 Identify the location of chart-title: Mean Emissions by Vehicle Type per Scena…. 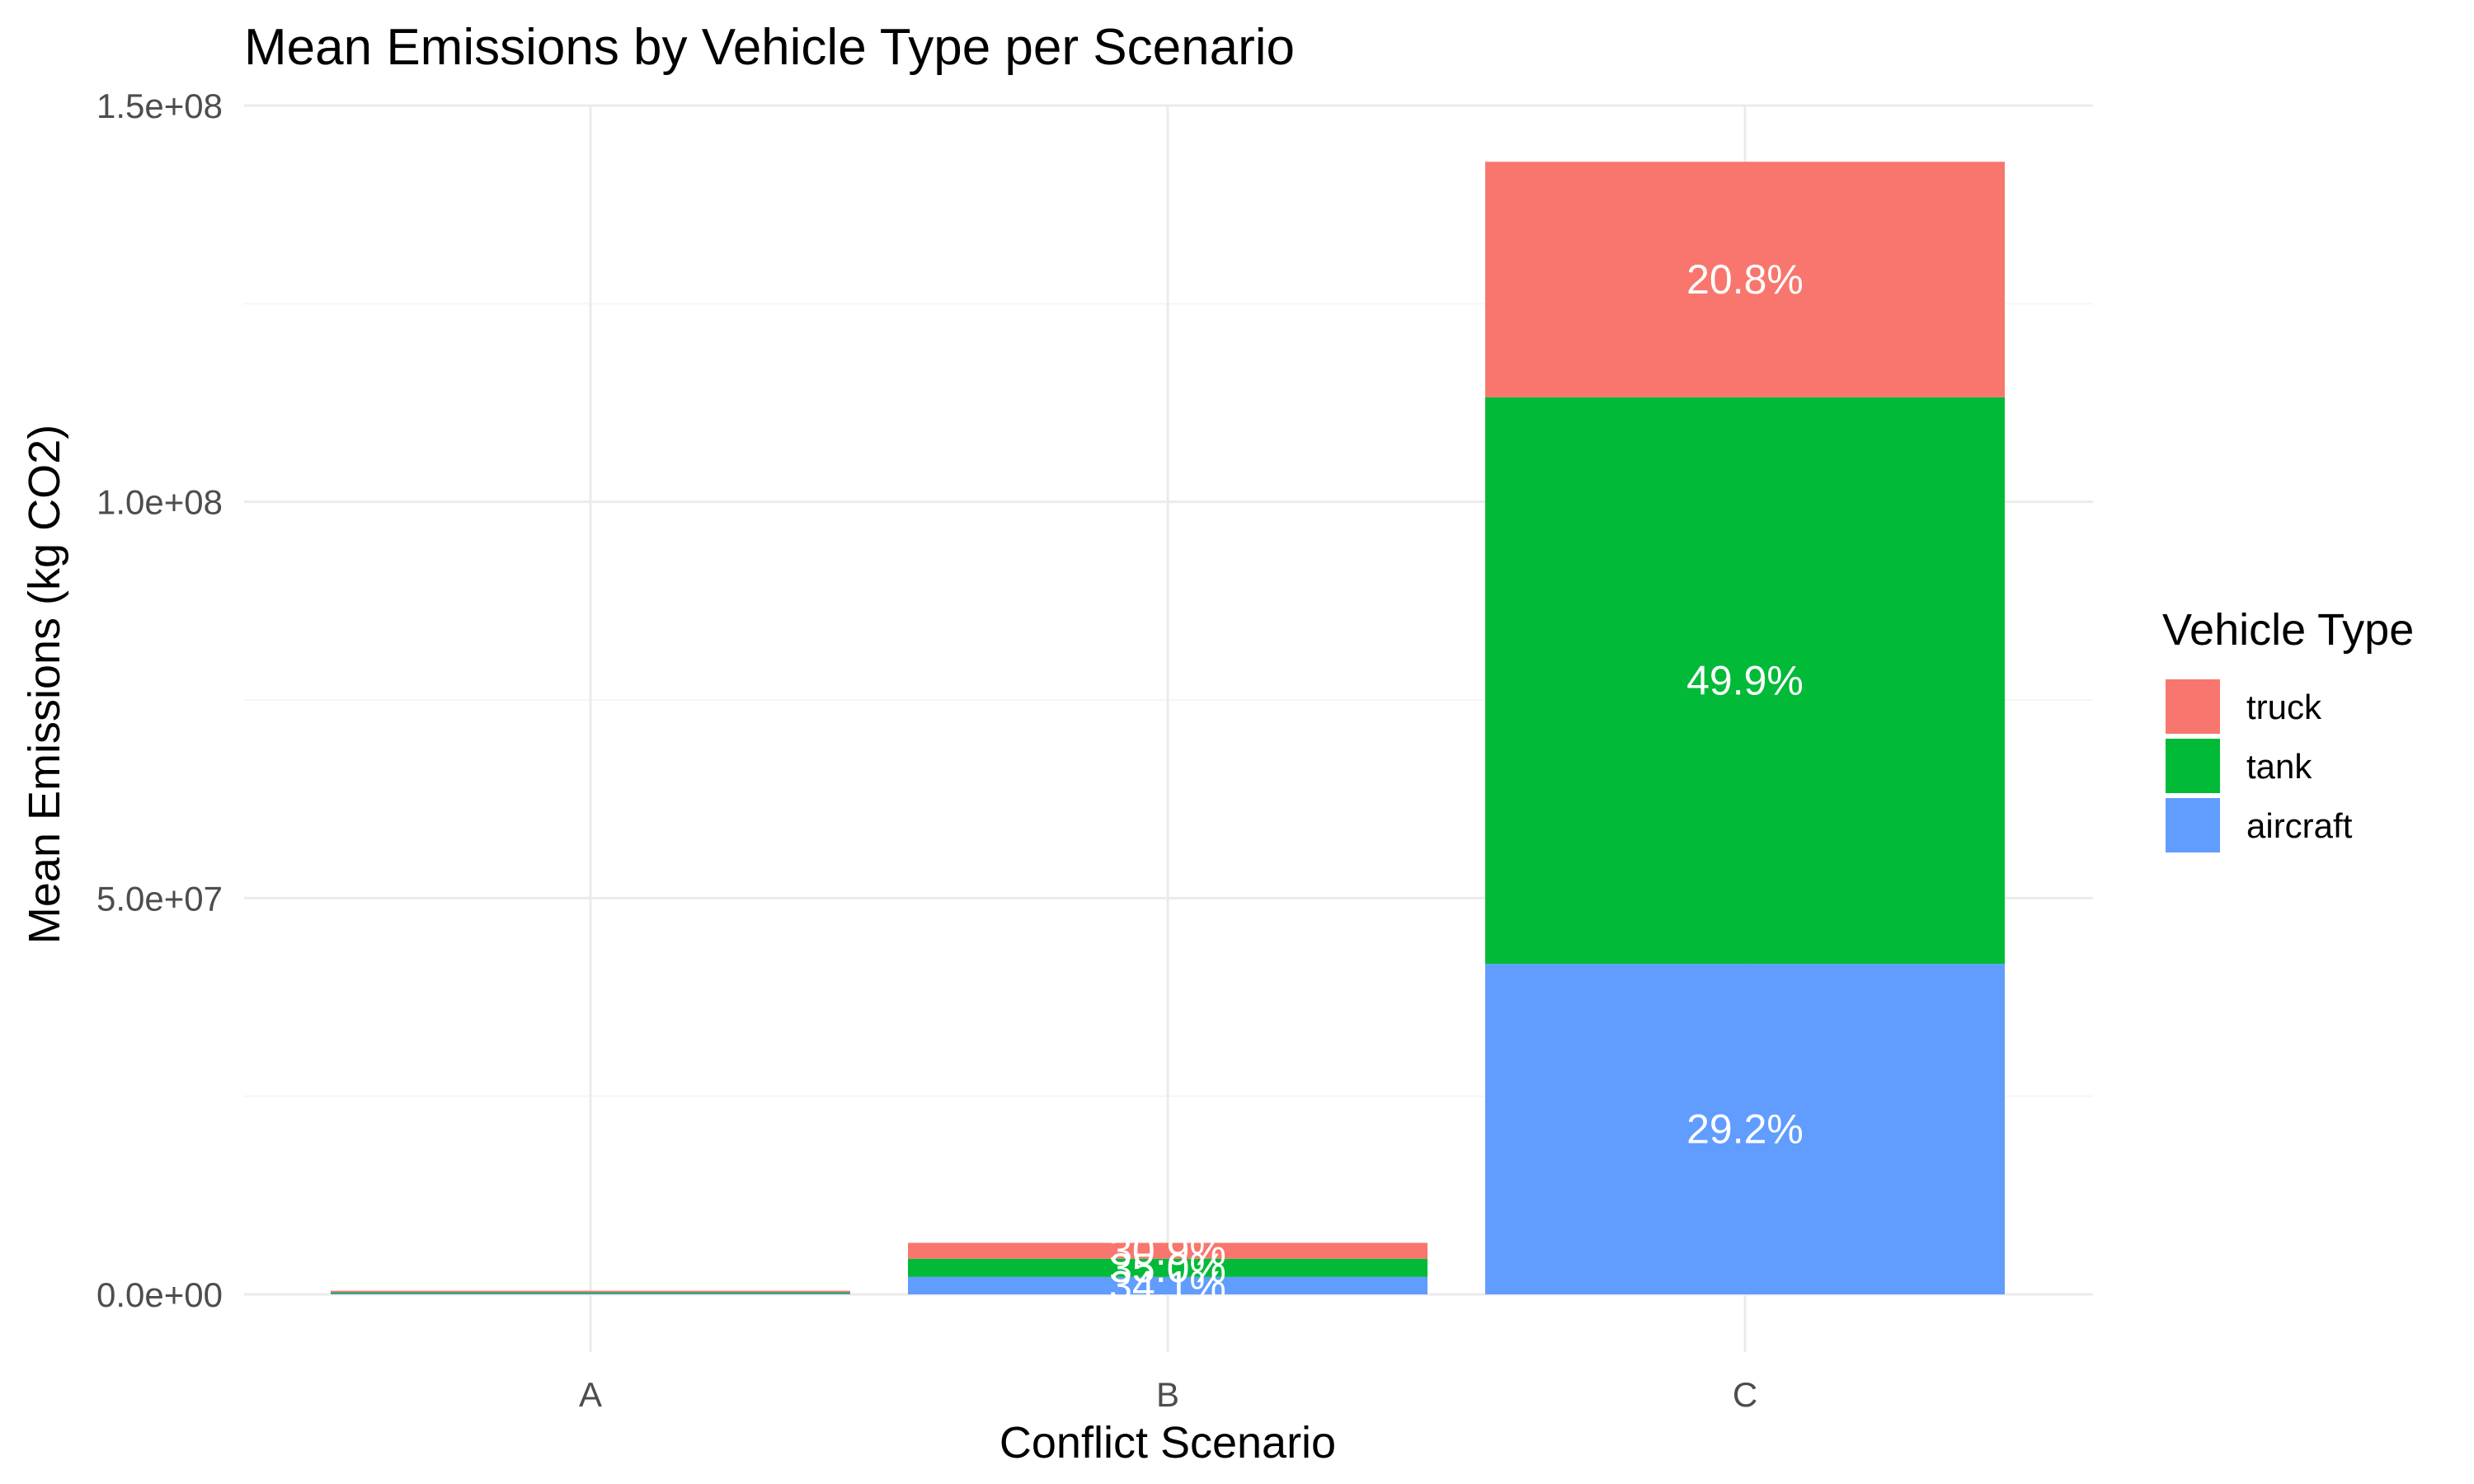
(769, 47).